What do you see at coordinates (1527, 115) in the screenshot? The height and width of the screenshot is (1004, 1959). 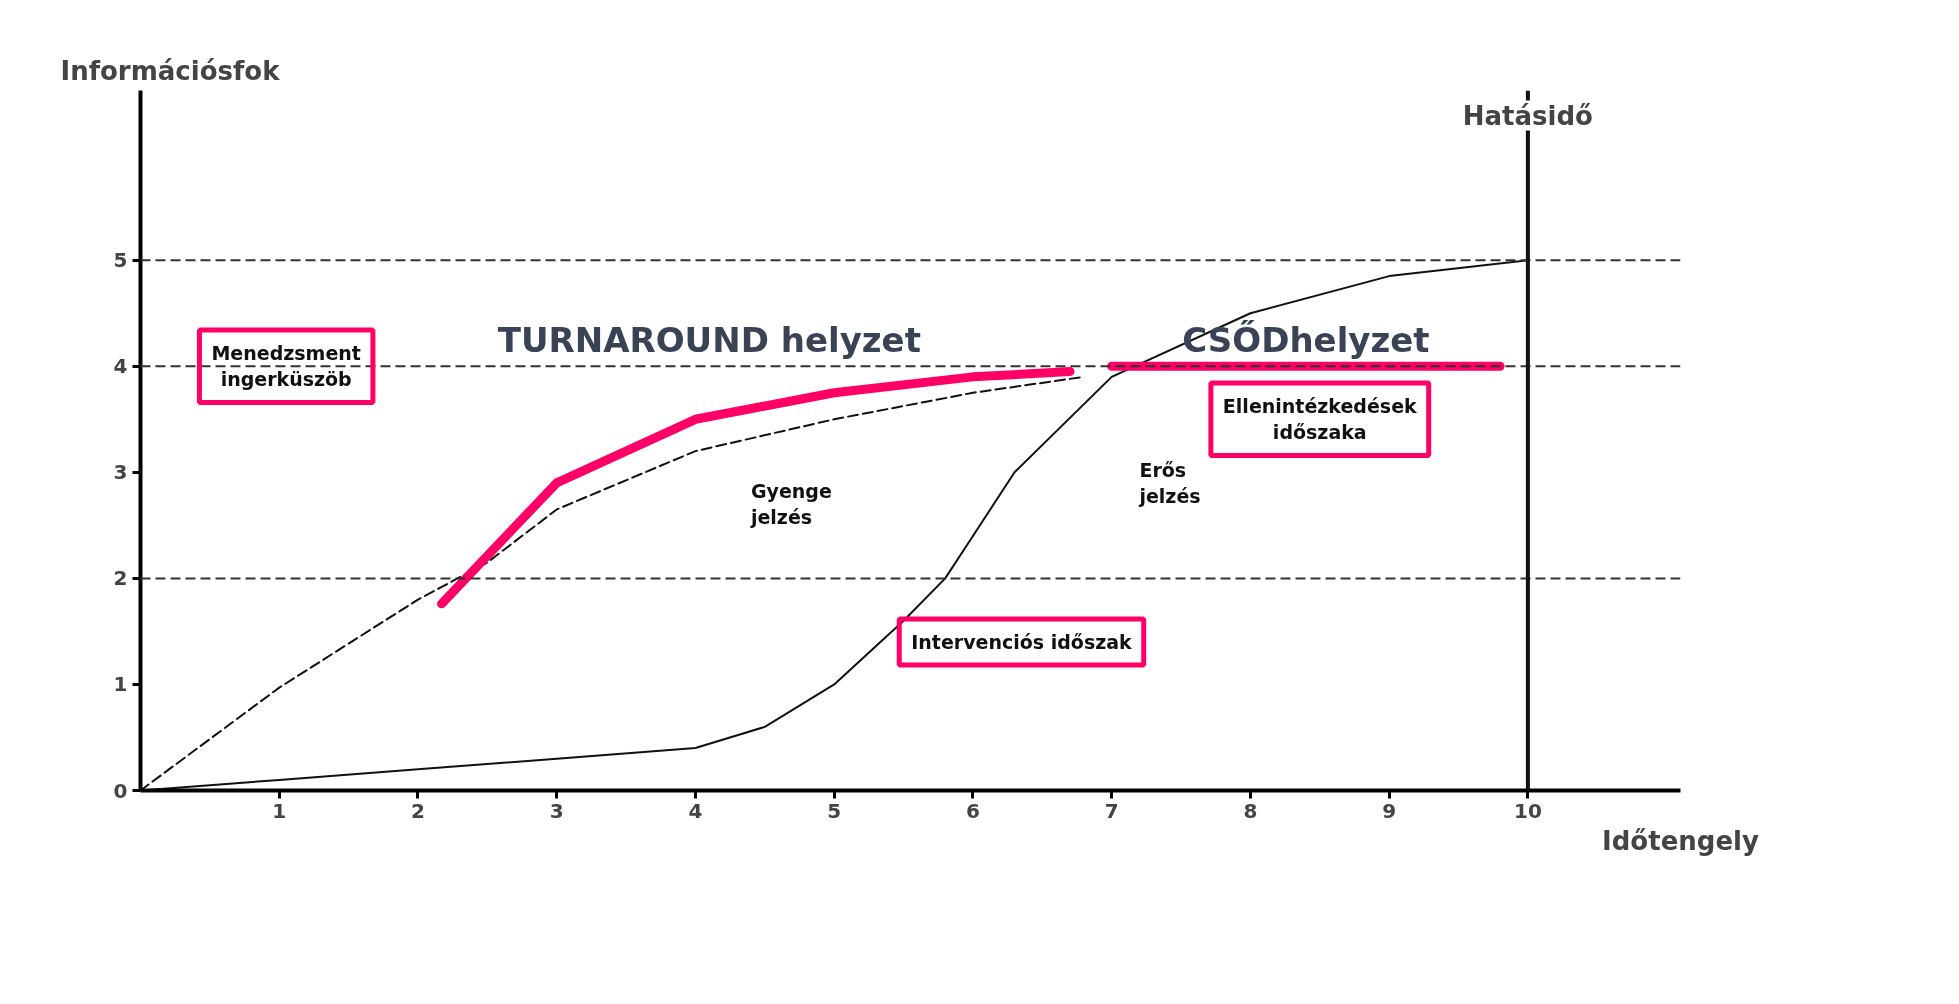 I see `ref-line-label: Hatásidő` at bounding box center [1527, 115].